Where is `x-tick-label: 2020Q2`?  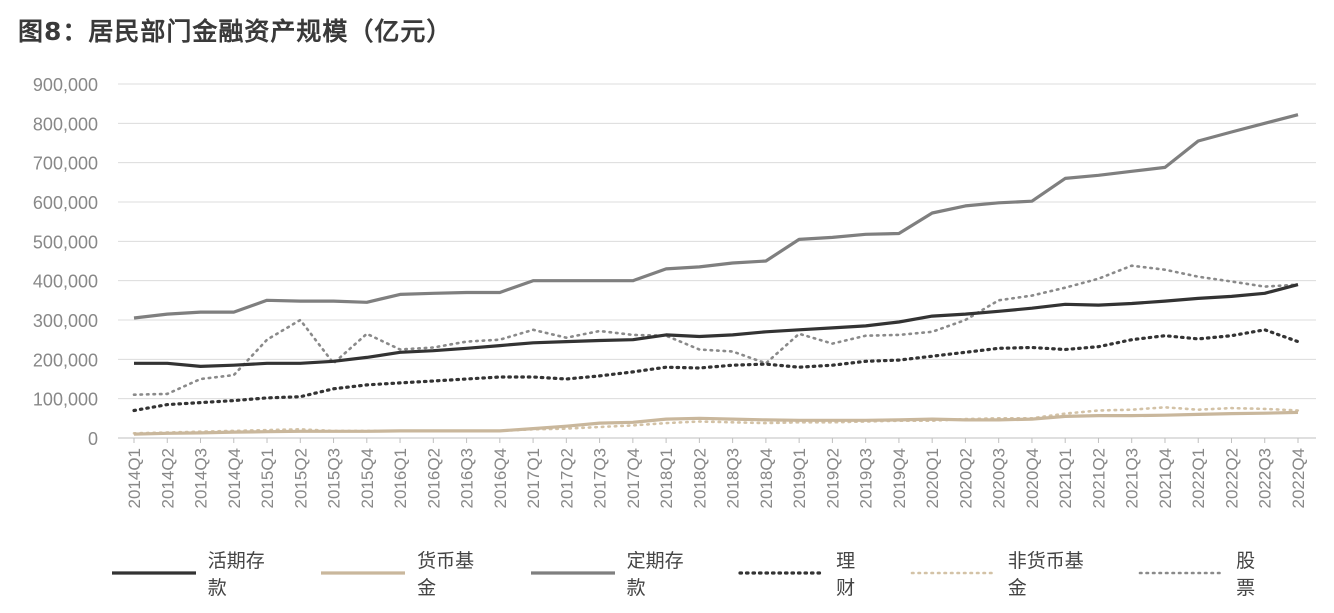
x-tick-label: 2020Q2 is located at coordinates (965, 478).